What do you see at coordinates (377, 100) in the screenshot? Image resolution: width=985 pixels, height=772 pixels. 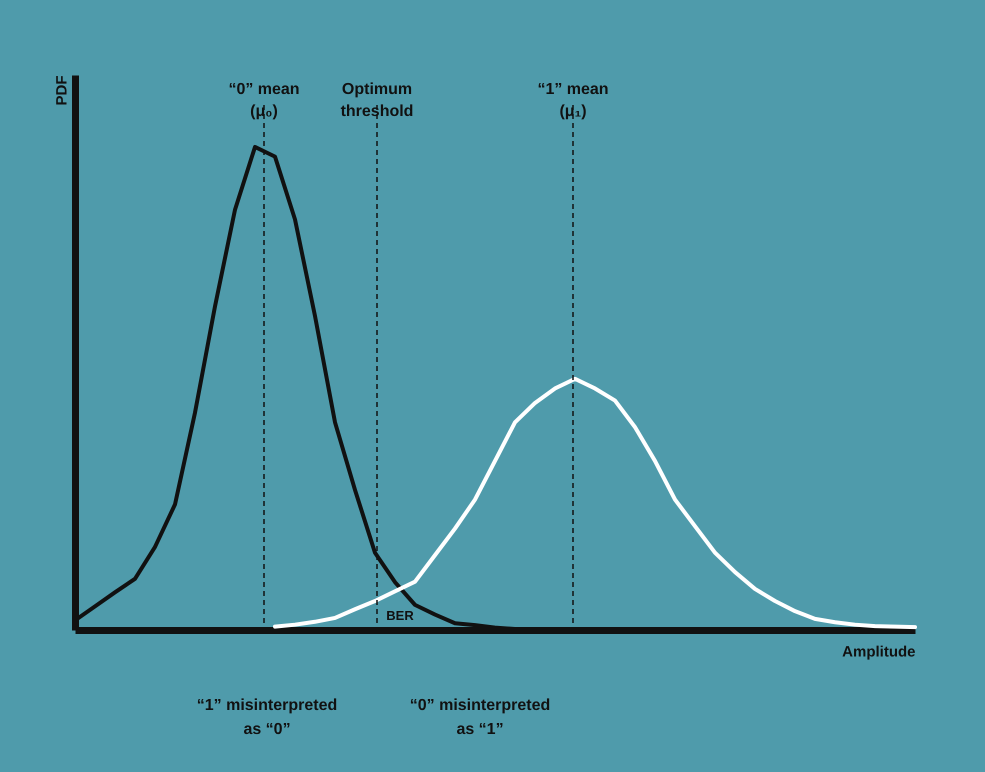 I see `text: Optimum threshold` at bounding box center [377, 100].